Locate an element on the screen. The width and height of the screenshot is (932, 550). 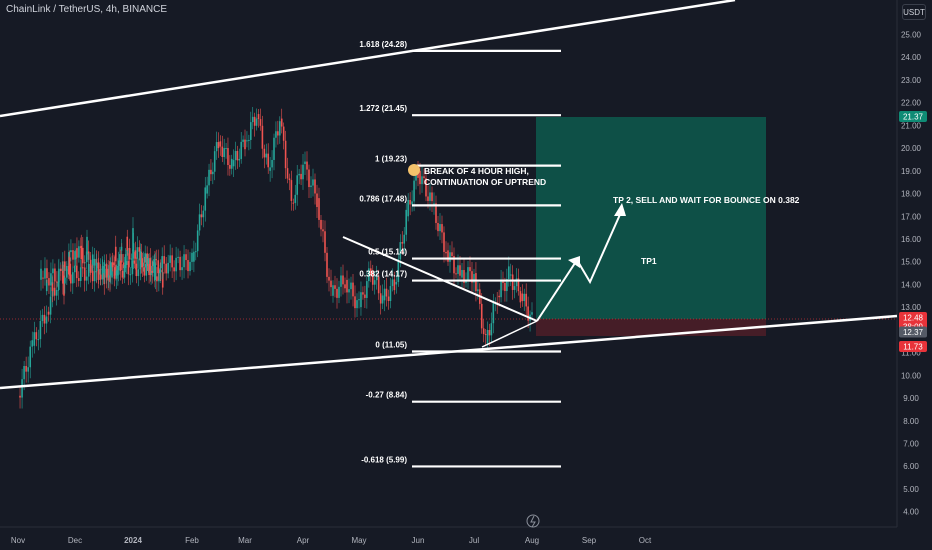
price-marker-label: 12.37 is located at coordinates (913, 332).